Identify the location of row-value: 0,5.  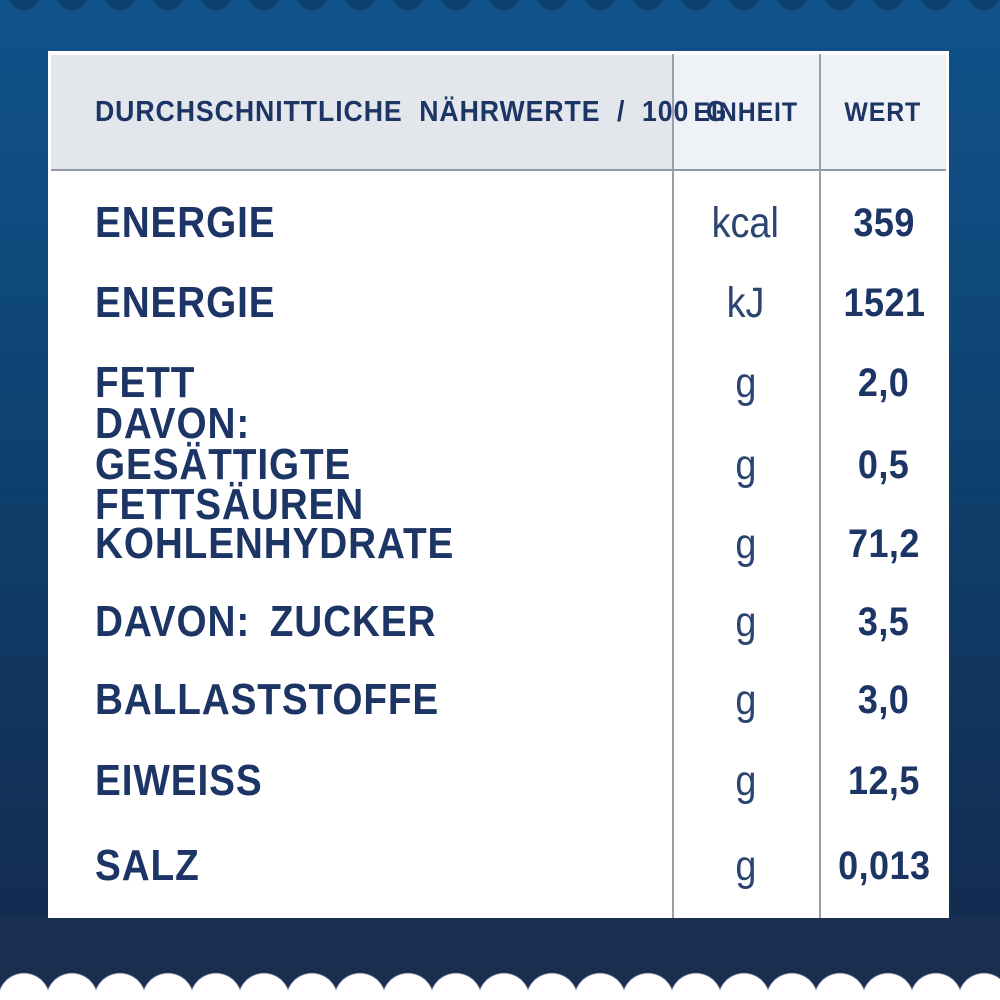
(884, 464).